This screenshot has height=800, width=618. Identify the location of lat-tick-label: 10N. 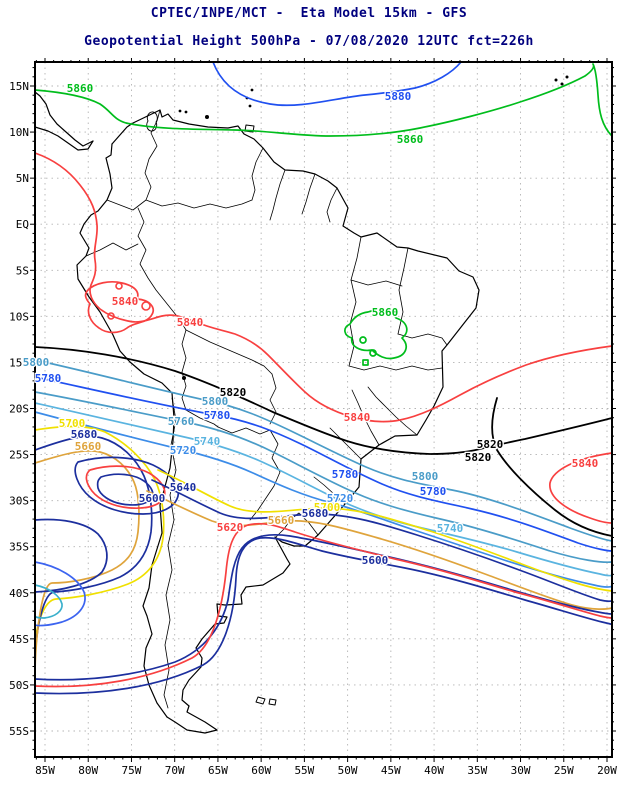
(19, 132).